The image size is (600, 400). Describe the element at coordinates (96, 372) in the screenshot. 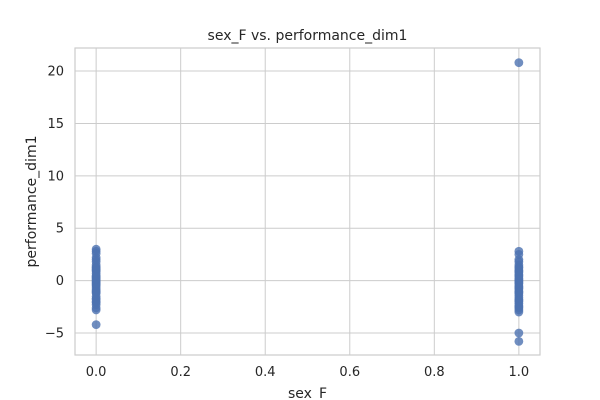

I see `x-tick-label: 0.0` at that location.